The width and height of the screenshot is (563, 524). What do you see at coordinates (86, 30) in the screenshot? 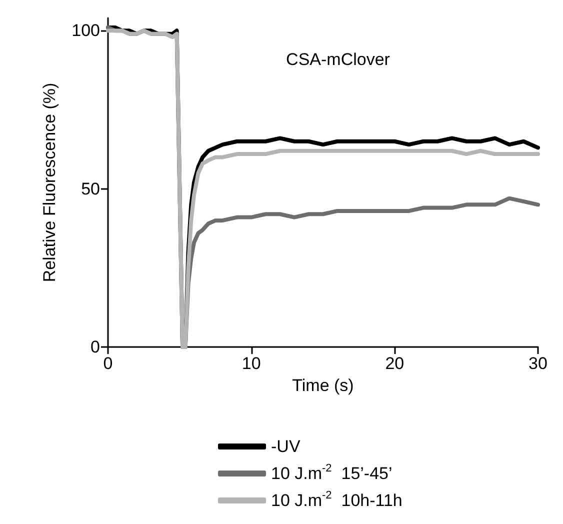
I see `y-tick-label: 100` at bounding box center [86, 30].